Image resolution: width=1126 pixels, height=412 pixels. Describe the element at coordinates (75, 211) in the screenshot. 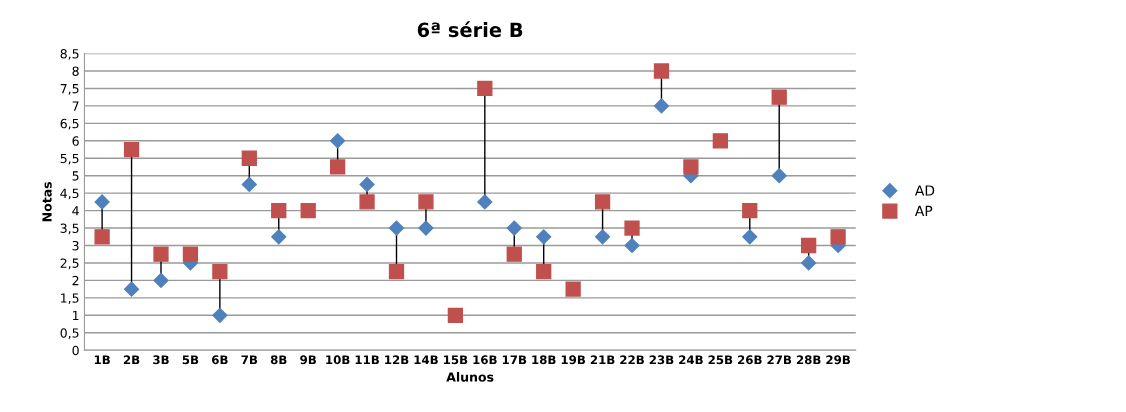

I see `y-tick-label: 4` at that location.